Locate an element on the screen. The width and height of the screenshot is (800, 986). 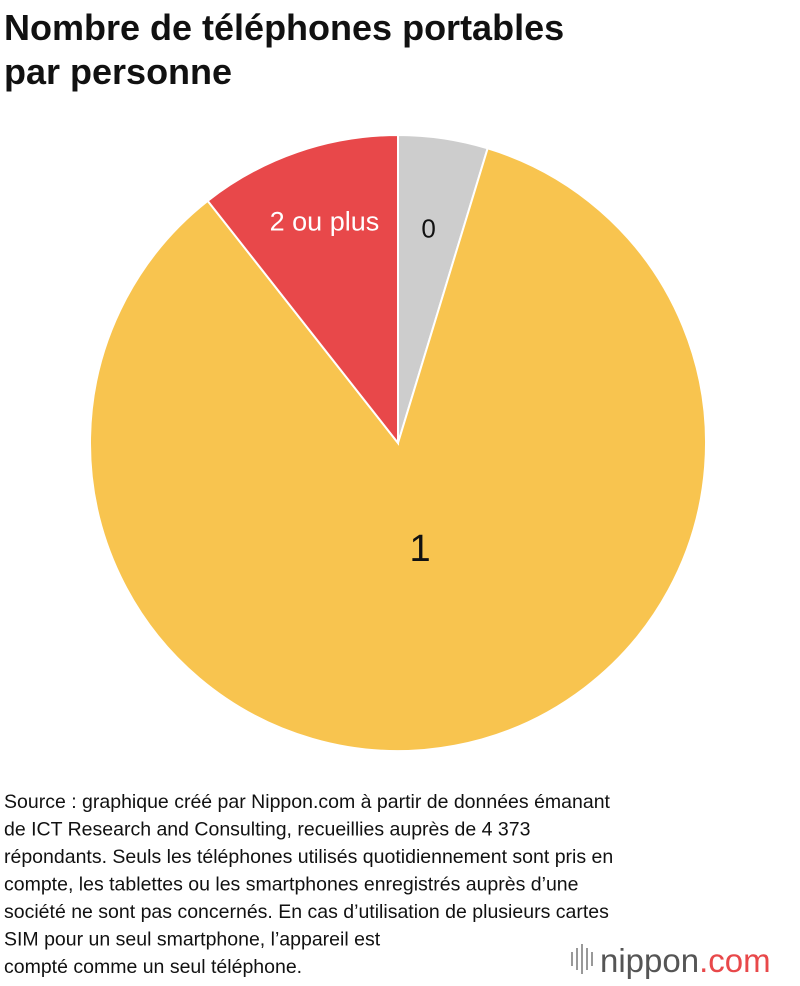
chart-title: Nombre de téléphones portables is located at coordinates (284, 27).